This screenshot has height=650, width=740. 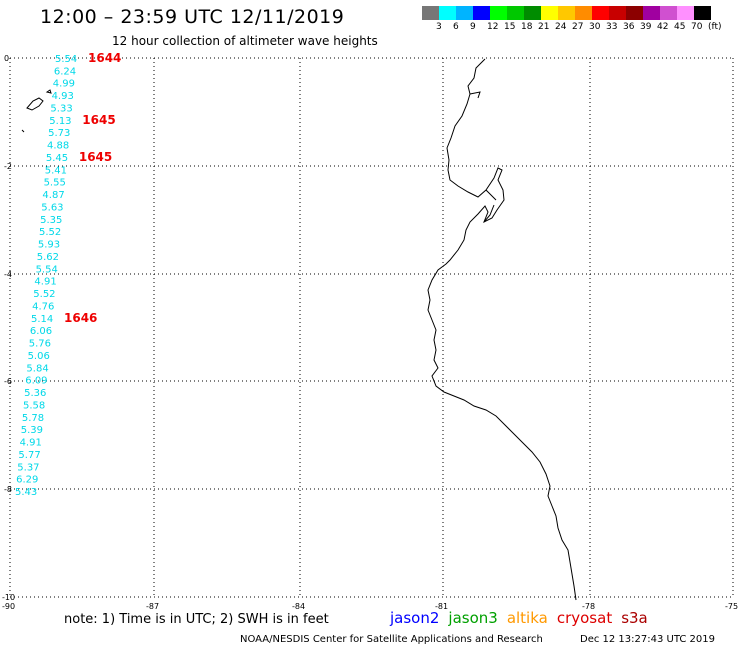 What do you see at coordinates (28, 467) in the screenshot?
I see `wave-height-value: 5.37` at bounding box center [28, 467].